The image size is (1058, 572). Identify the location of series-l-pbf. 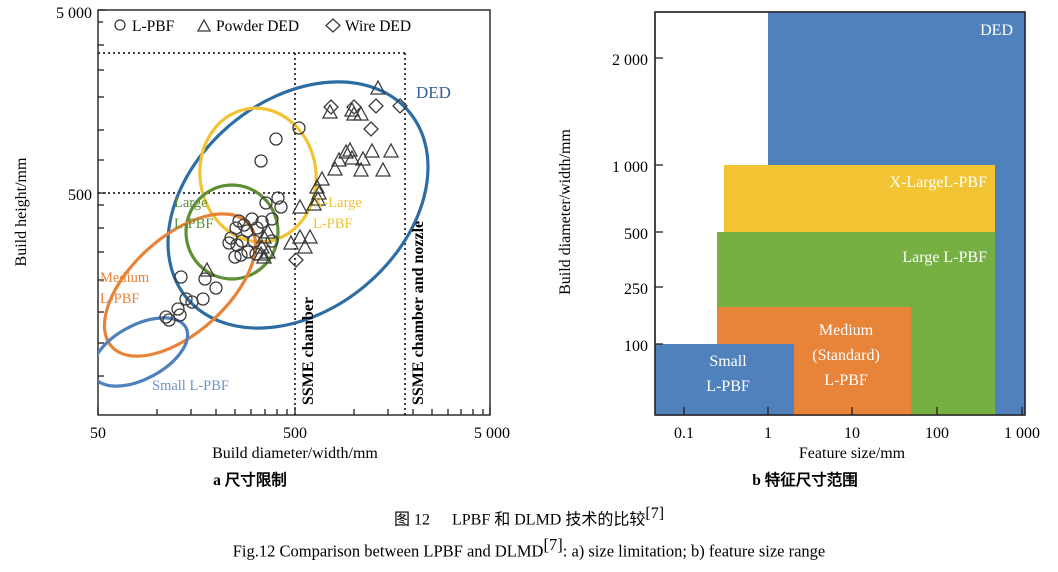
(232, 224).